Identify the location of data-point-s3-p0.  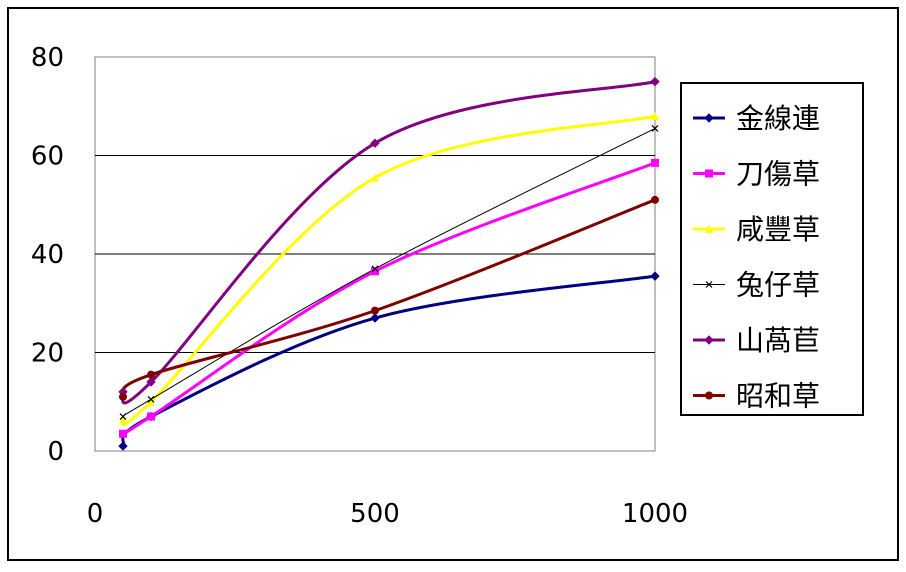
(123, 416).